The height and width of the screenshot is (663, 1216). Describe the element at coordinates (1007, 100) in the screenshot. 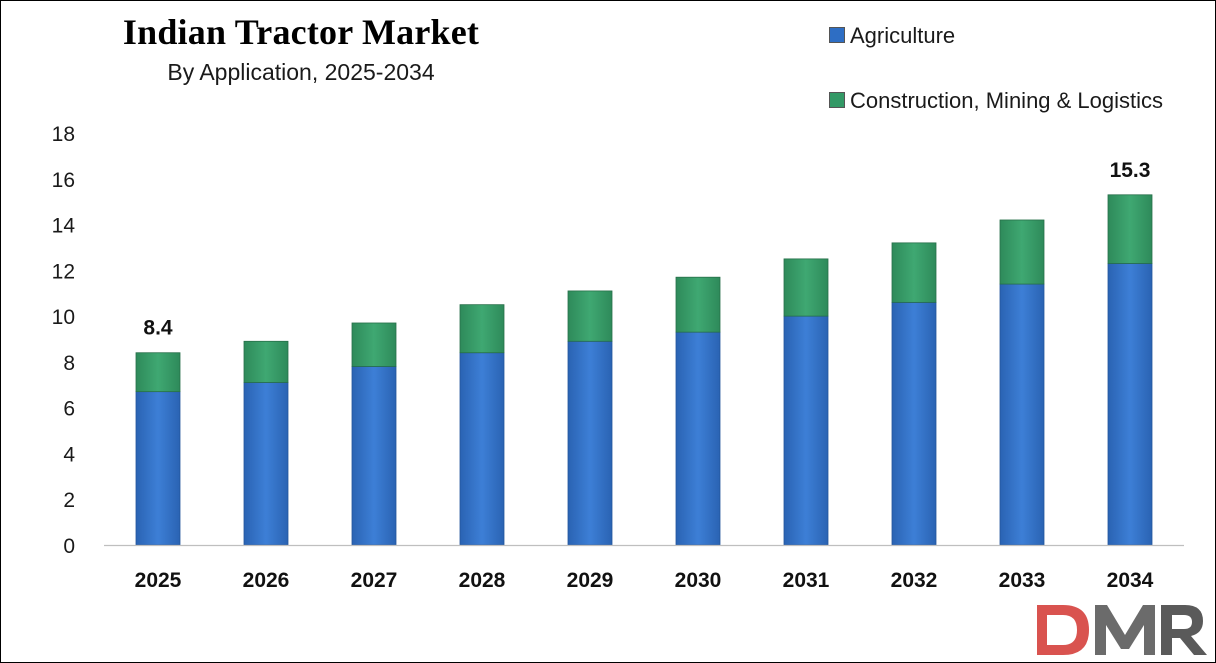

I see `legend-label-construction: Construction, Mining & Logistics` at that location.